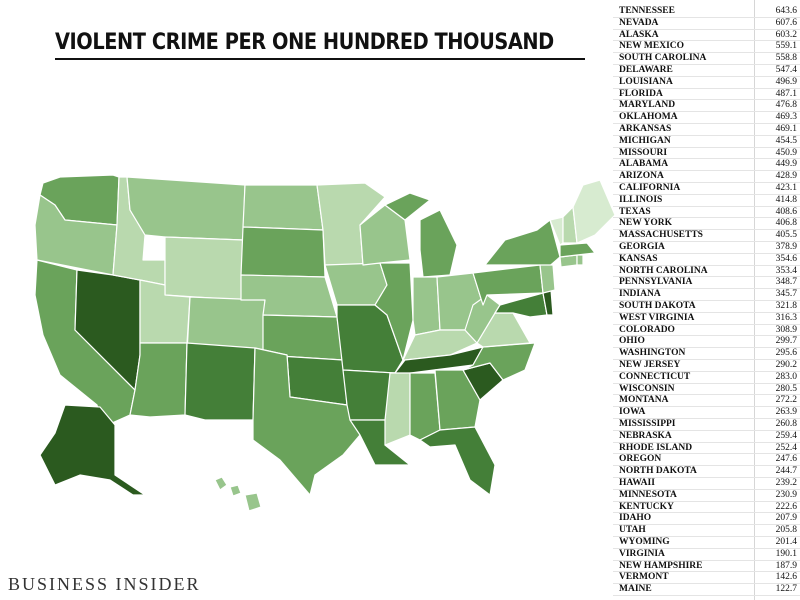 The image size is (800, 600). I want to click on crime-rate-value: 345.7, so click(786, 294).